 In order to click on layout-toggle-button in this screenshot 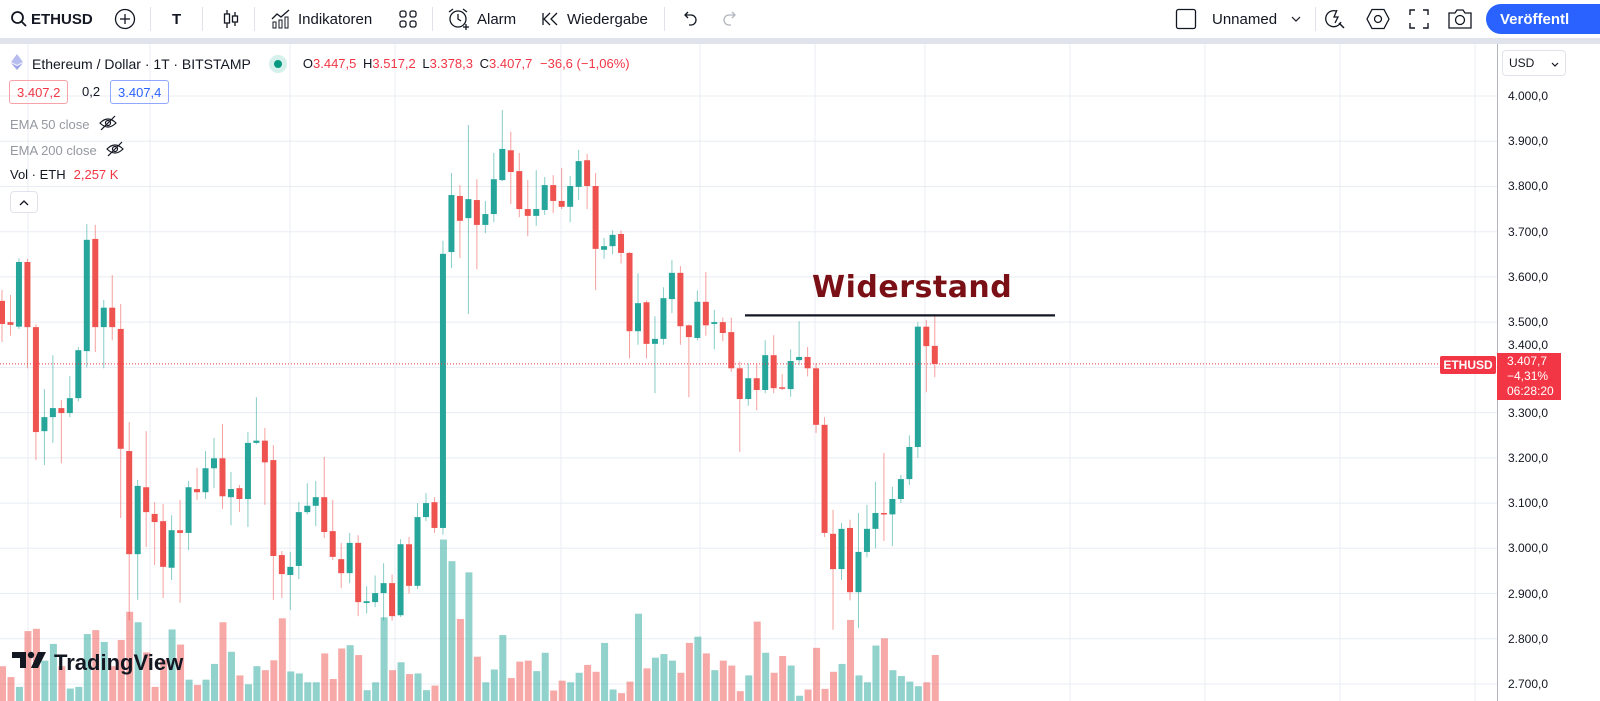, I will do `click(1186, 19)`.